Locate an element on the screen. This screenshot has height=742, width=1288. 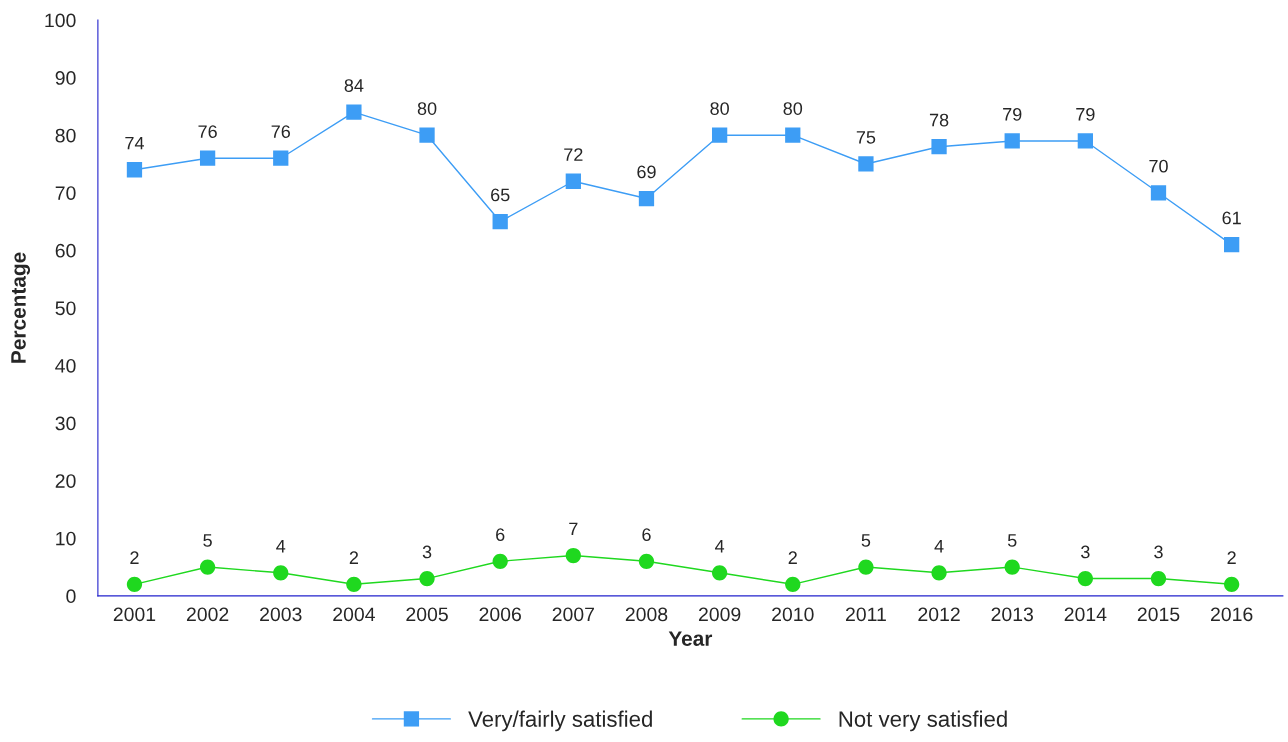
legend-label: Very/fairly satisfied is located at coordinates (560, 721).